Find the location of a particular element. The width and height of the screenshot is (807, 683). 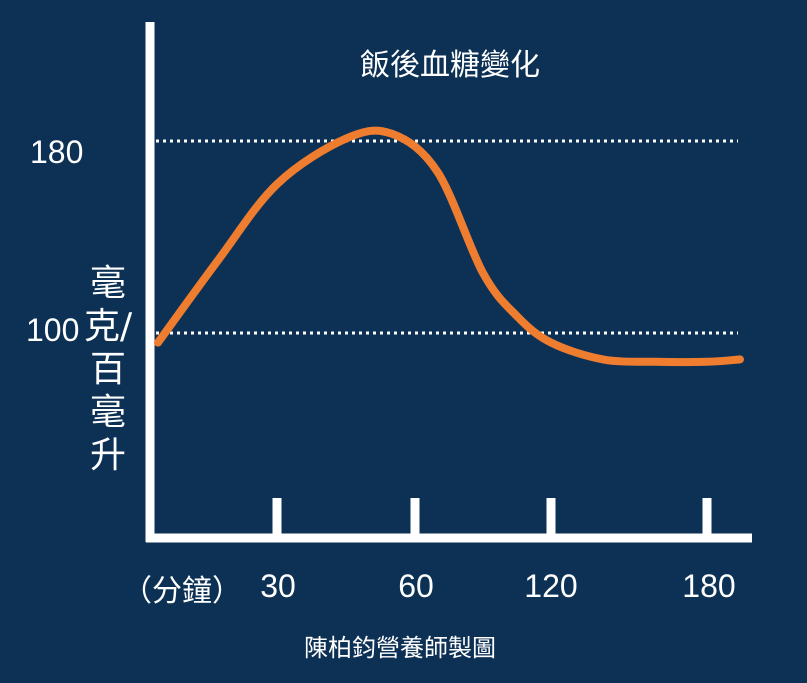

x-tick-label-60: 60 is located at coordinates (416, 586).